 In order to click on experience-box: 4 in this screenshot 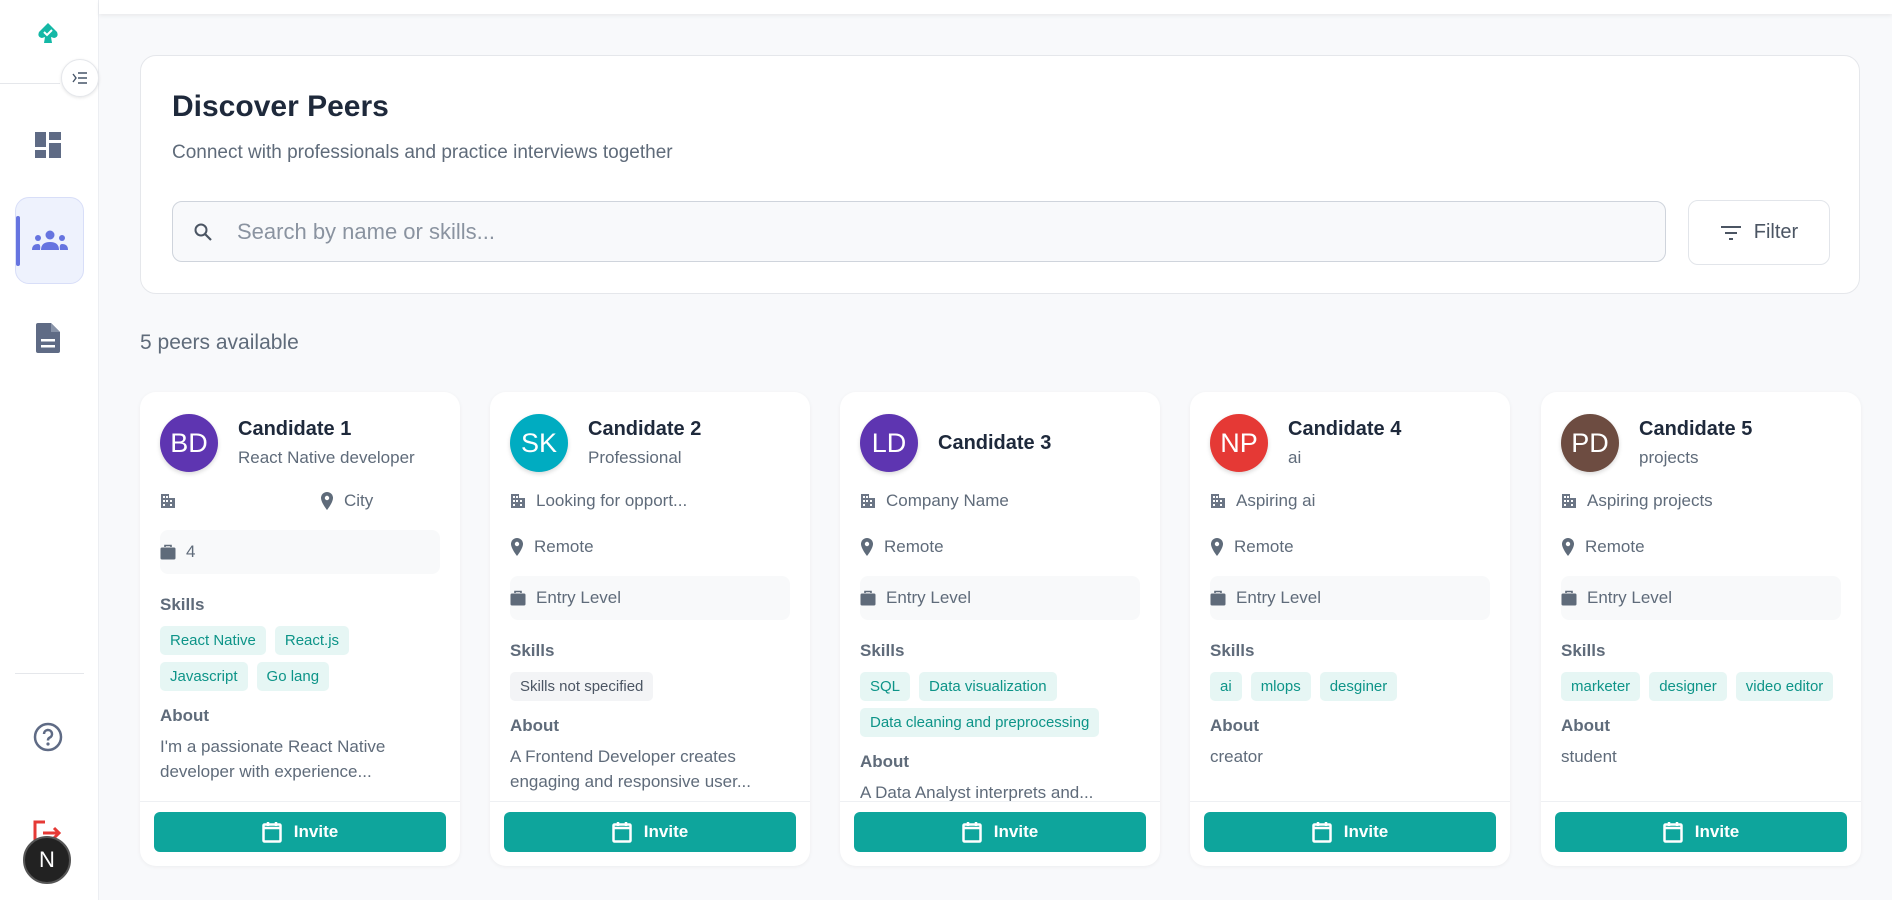, I will do `click(300, 552)`.